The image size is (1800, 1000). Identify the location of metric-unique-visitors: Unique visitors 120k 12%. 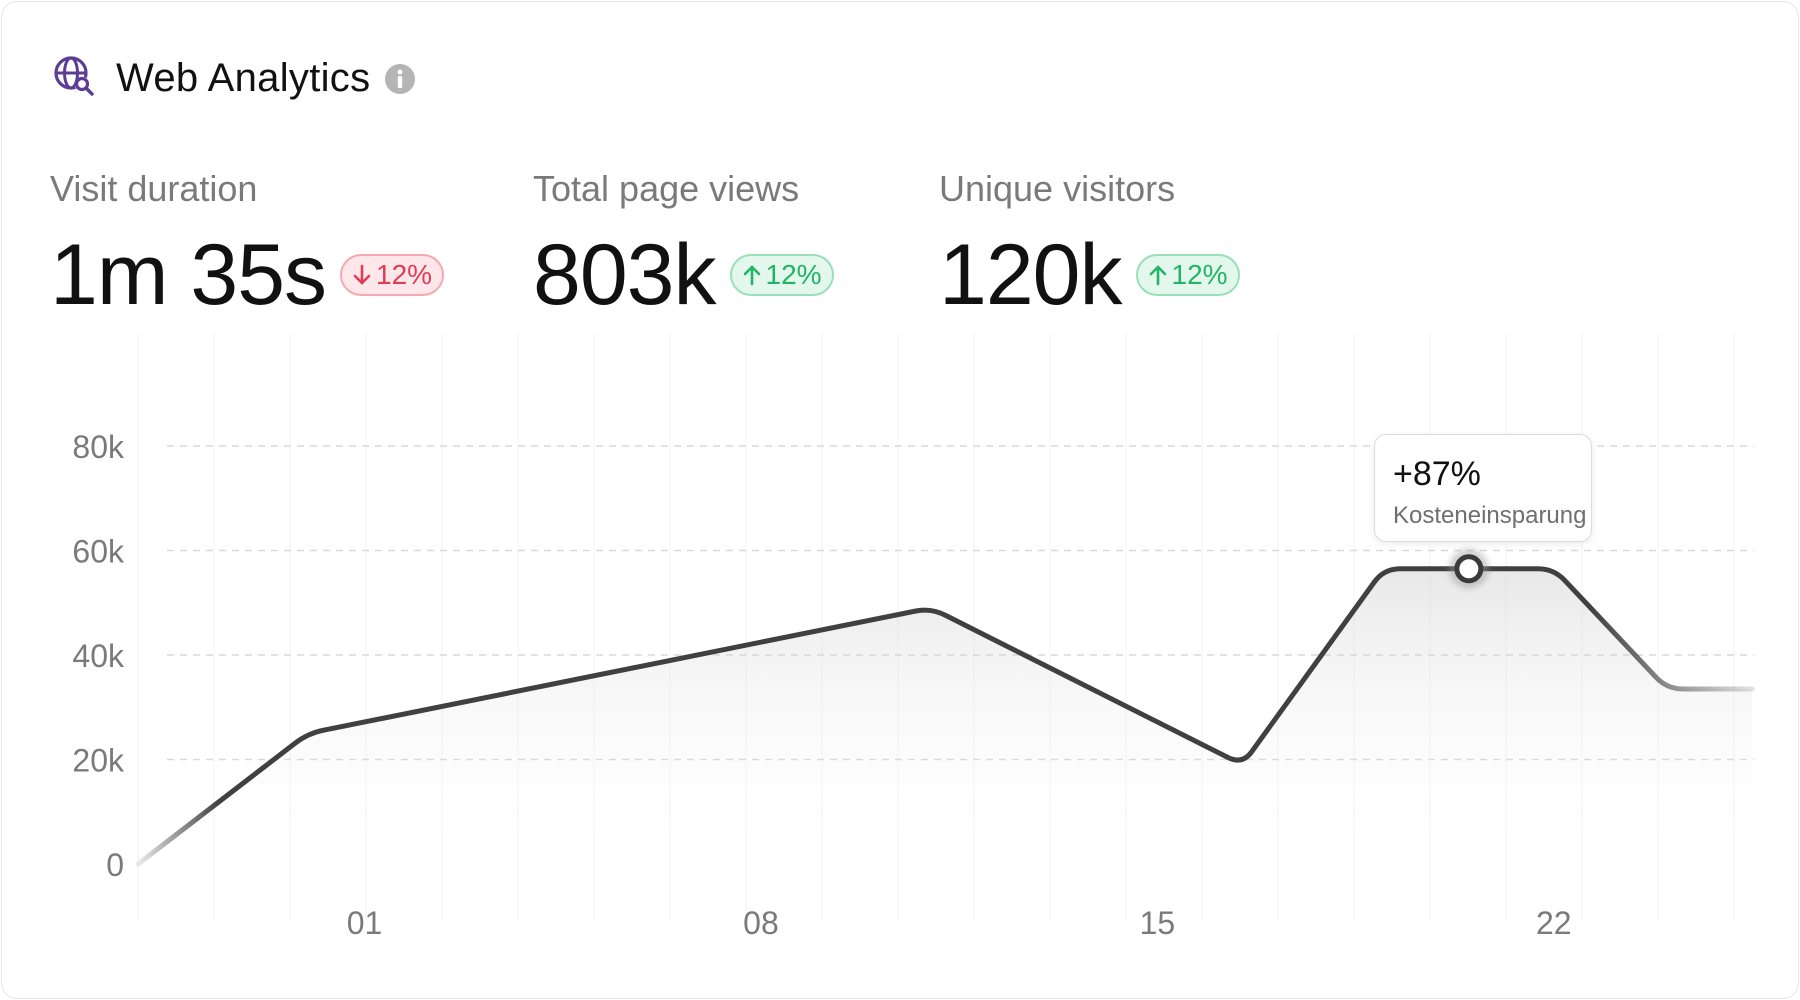
(1089, 243).